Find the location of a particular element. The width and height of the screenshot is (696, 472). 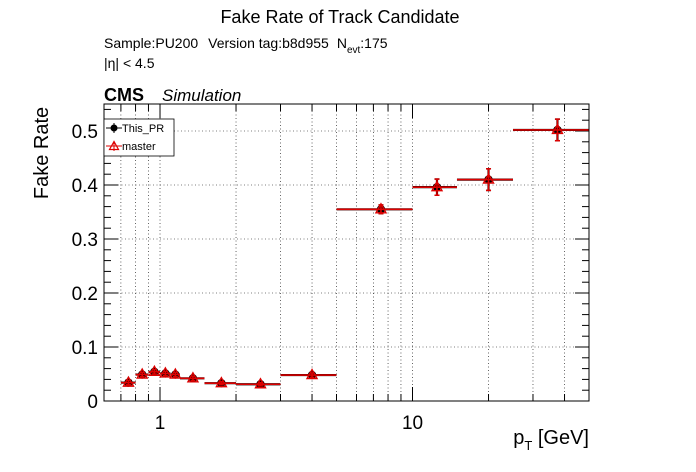

cms-sublabel: Simulation is located at coordinates (201, 95).